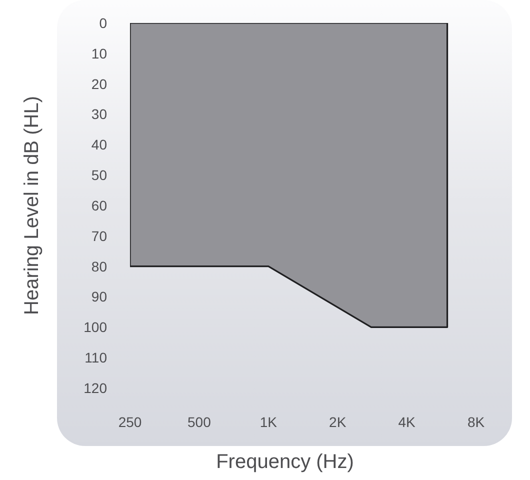 This screenshot has height=480, width=530. Describe the element at coordinates (99, 296) in the screenshot. I see `y-tick-label: 90` at that location.